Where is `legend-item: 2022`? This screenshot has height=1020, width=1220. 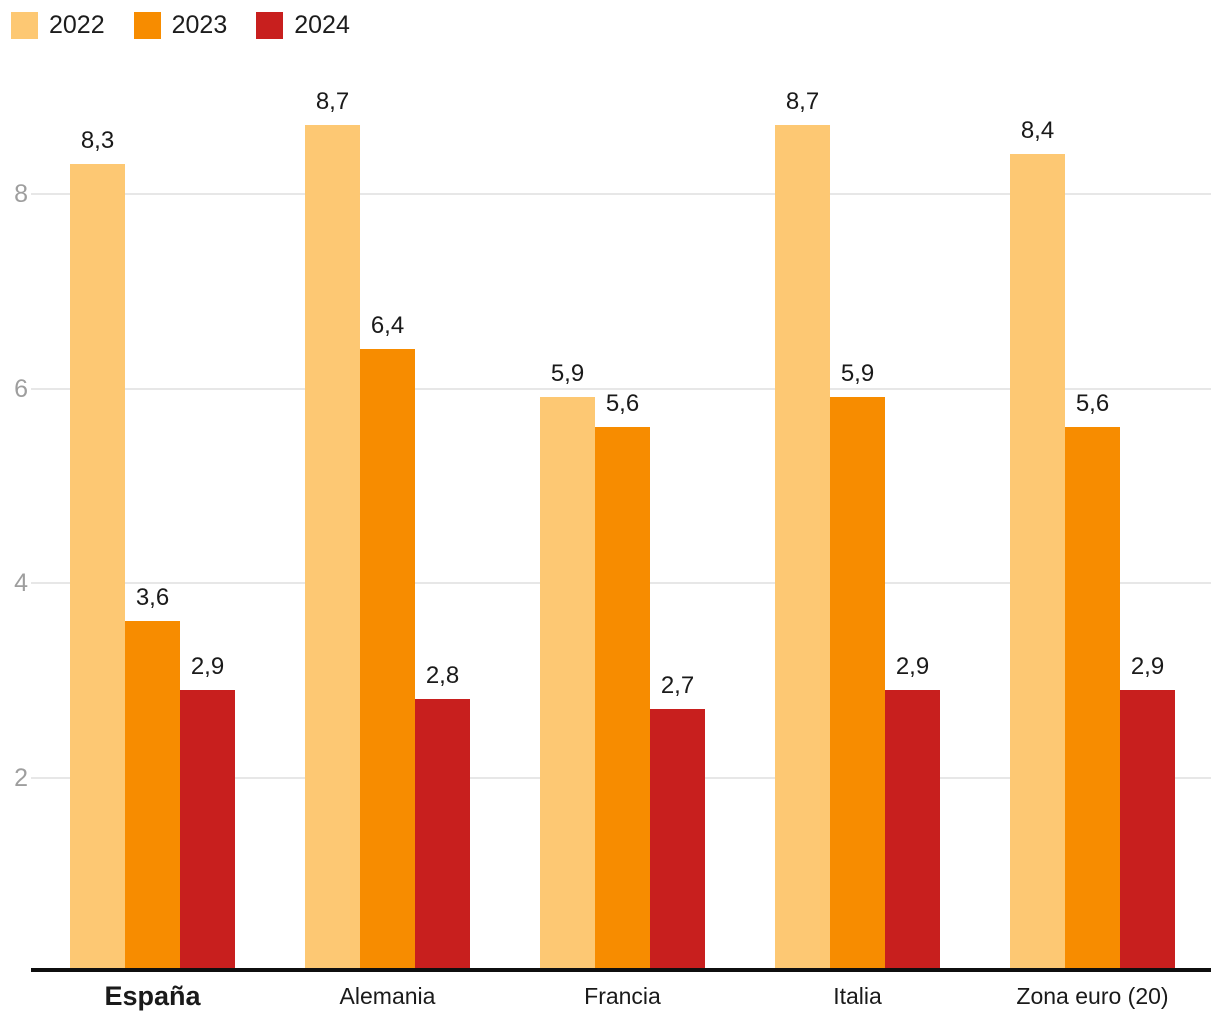 legend-item: 2022 is located at coordinates (58, 25).